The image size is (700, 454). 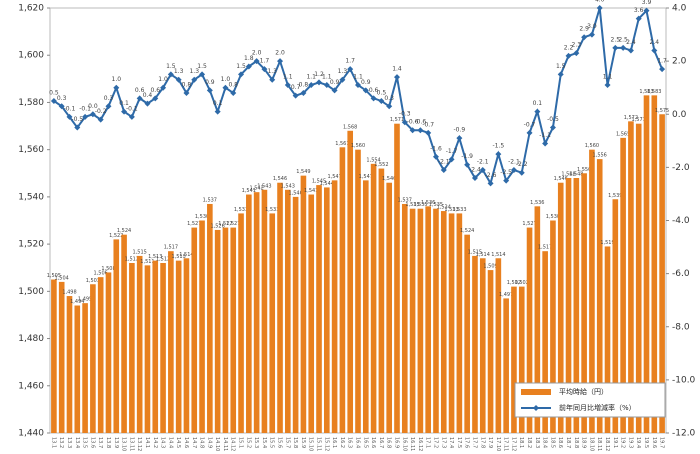 What do you see at coordinates (69, 442) in the screenshot?
I see `x-tick-label: 13.3` at bounding box center [69, 442].